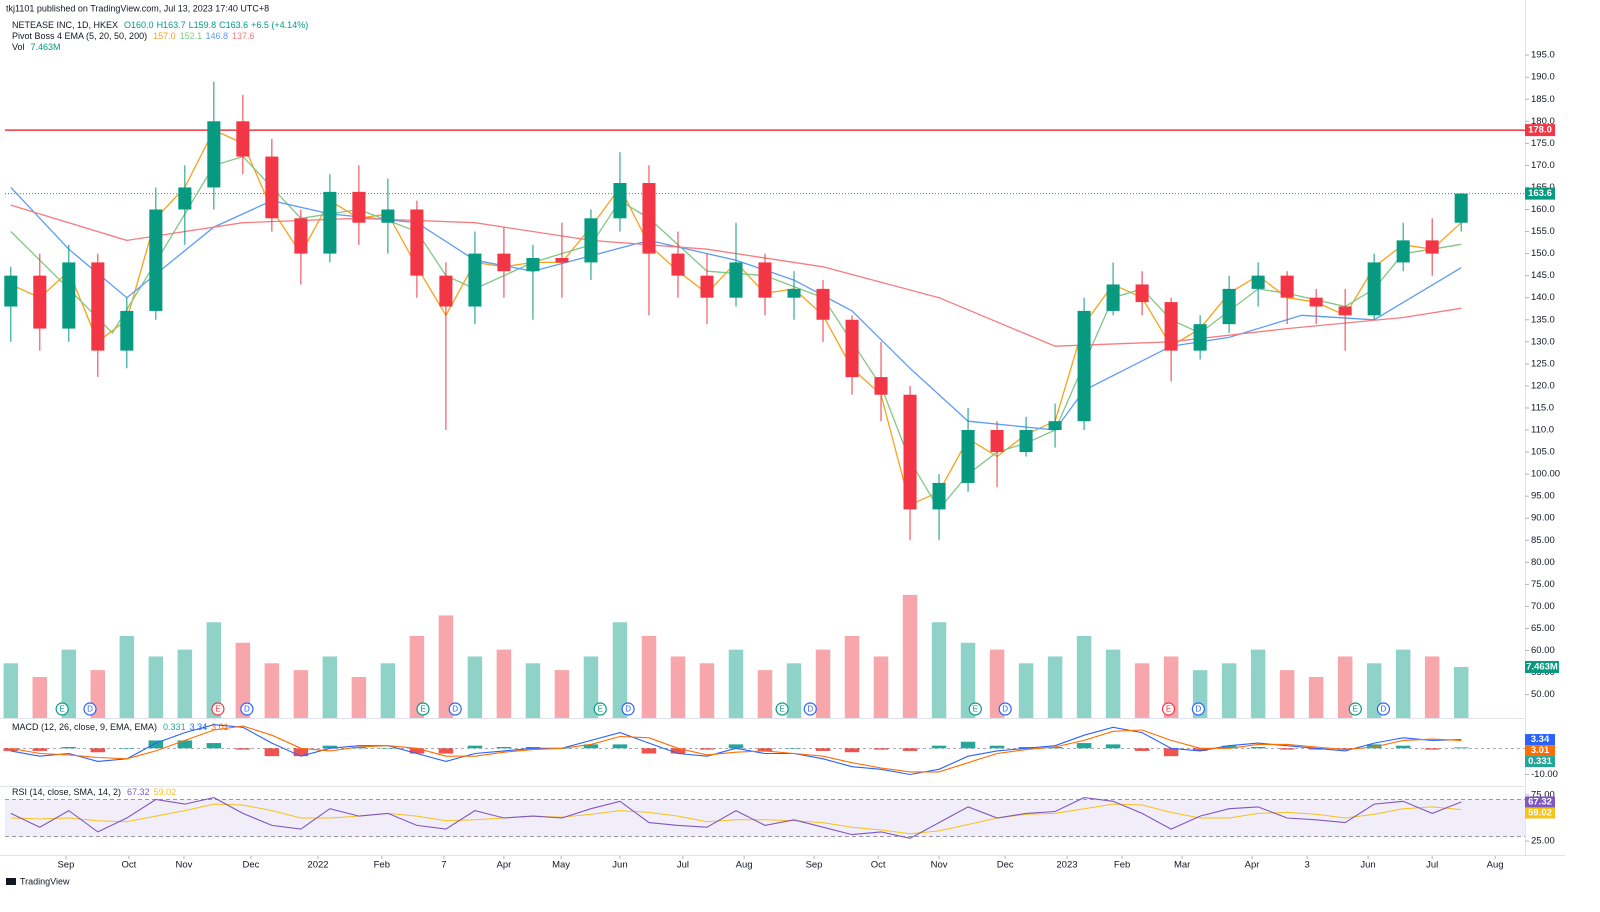 The image size is (1600, 912). What do you see at coordinates (1542, 430) in the screenshot?
I see `y-tick-label: 110.0` at bounding box center [1542, 430].